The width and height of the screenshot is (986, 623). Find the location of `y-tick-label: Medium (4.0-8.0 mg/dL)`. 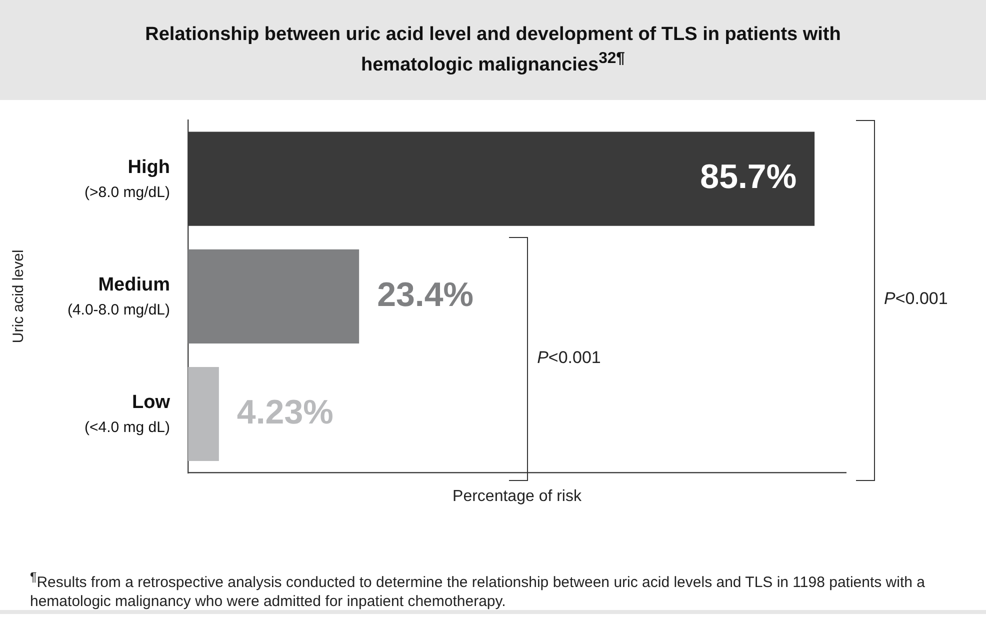

y-tick-label: Medium (4.0-8.0 mg/dL) is located at coordinates (118, 296).